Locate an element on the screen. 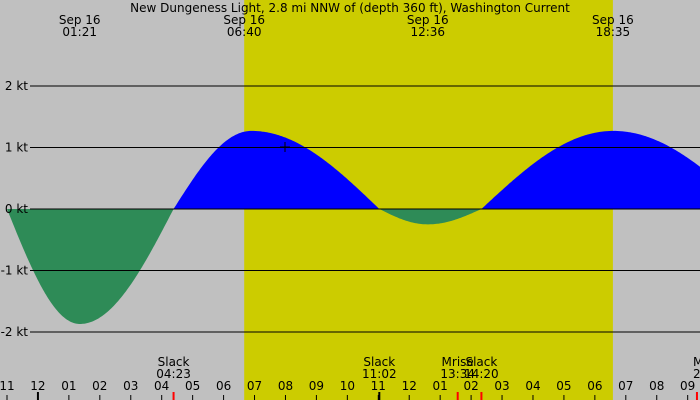 Image resolution: width=700 pixels, height=400 pixels. event-time: 04:23 is located at coordinates (173, 374).